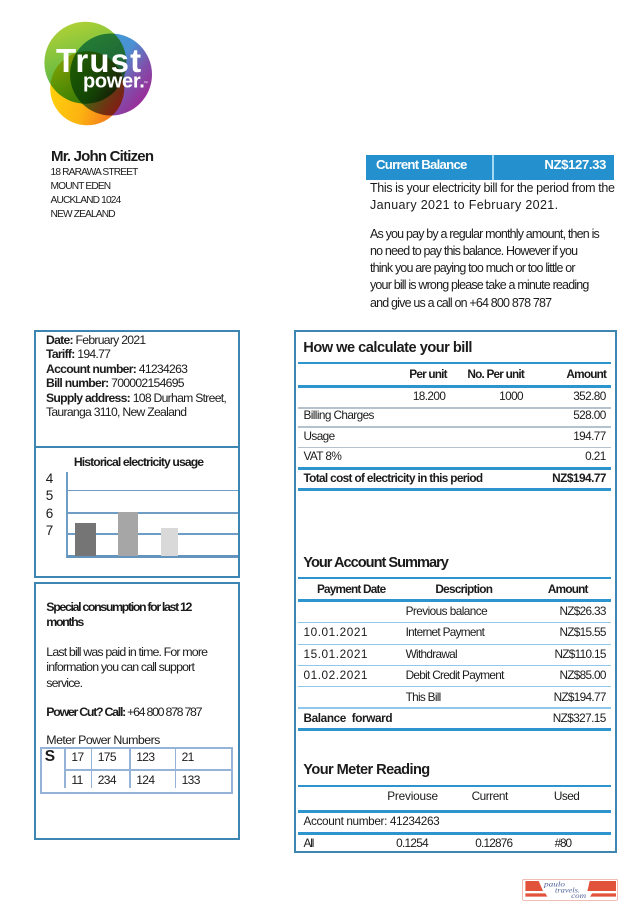 The height and width of the screenshot is (915, 644). Describe the element at coordinates (146, 83) in the screenshot. I see `svg-text: ™` at that location.